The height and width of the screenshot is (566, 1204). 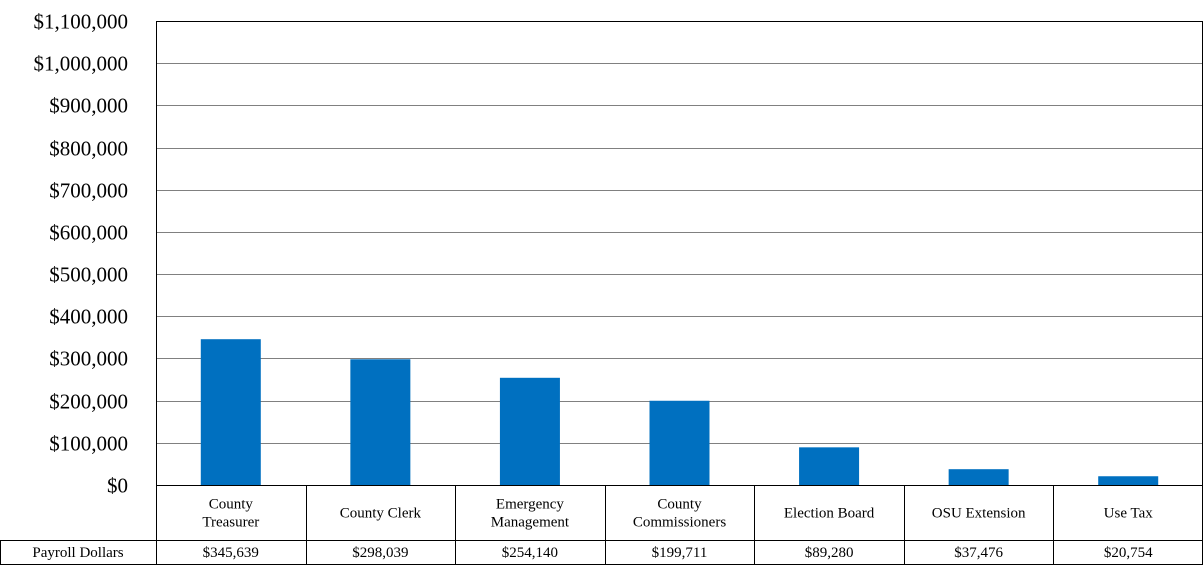 I want to click on category-label: County Clerk, so click(x=381, y=514).